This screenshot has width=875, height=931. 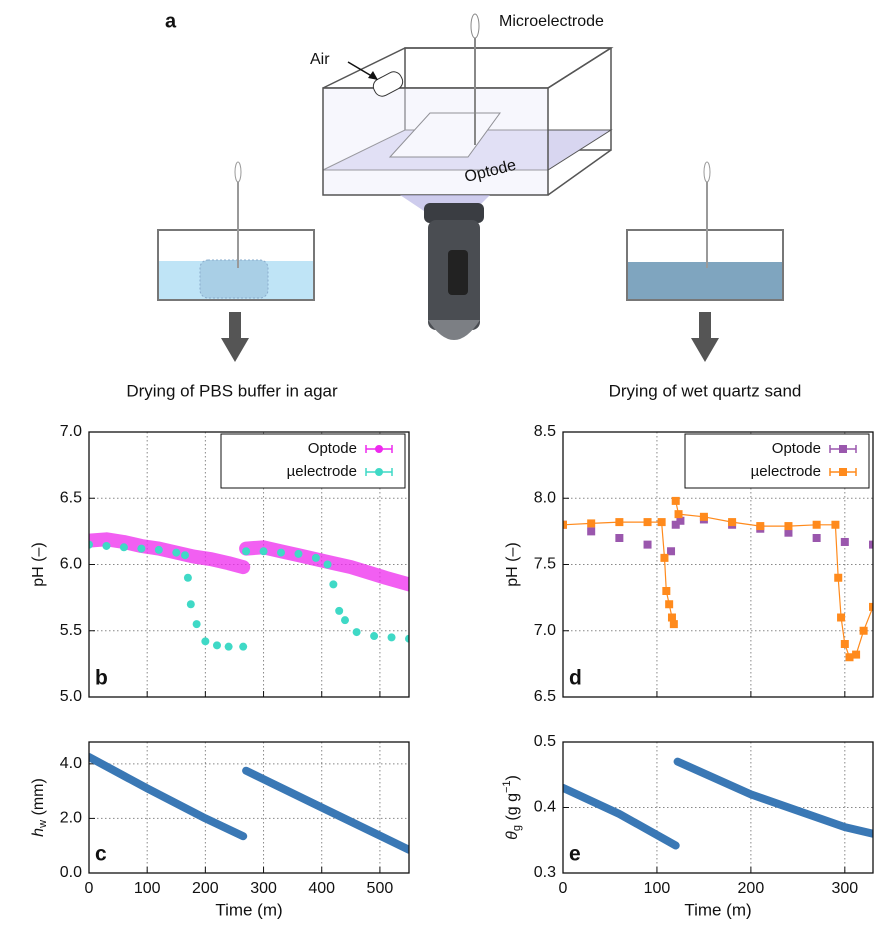 I want to click on panel-label: b, so click(x=101, y=678).